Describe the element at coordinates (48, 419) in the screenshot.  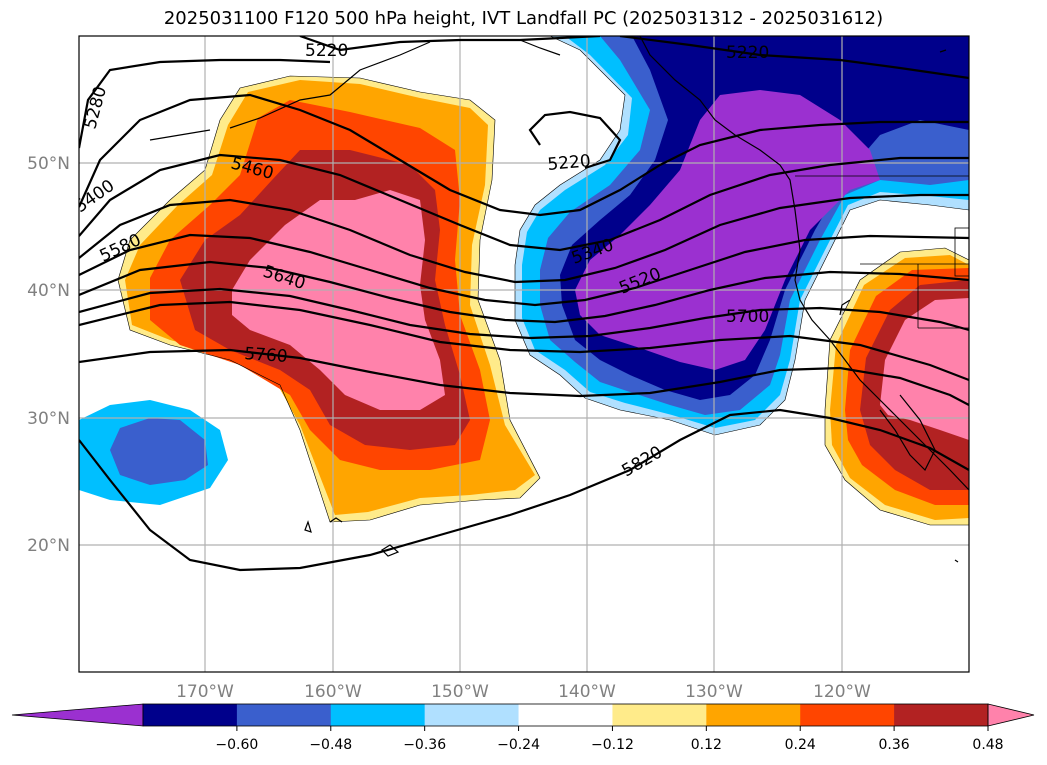
I see `lat-tick-label: 30°N` at that location.